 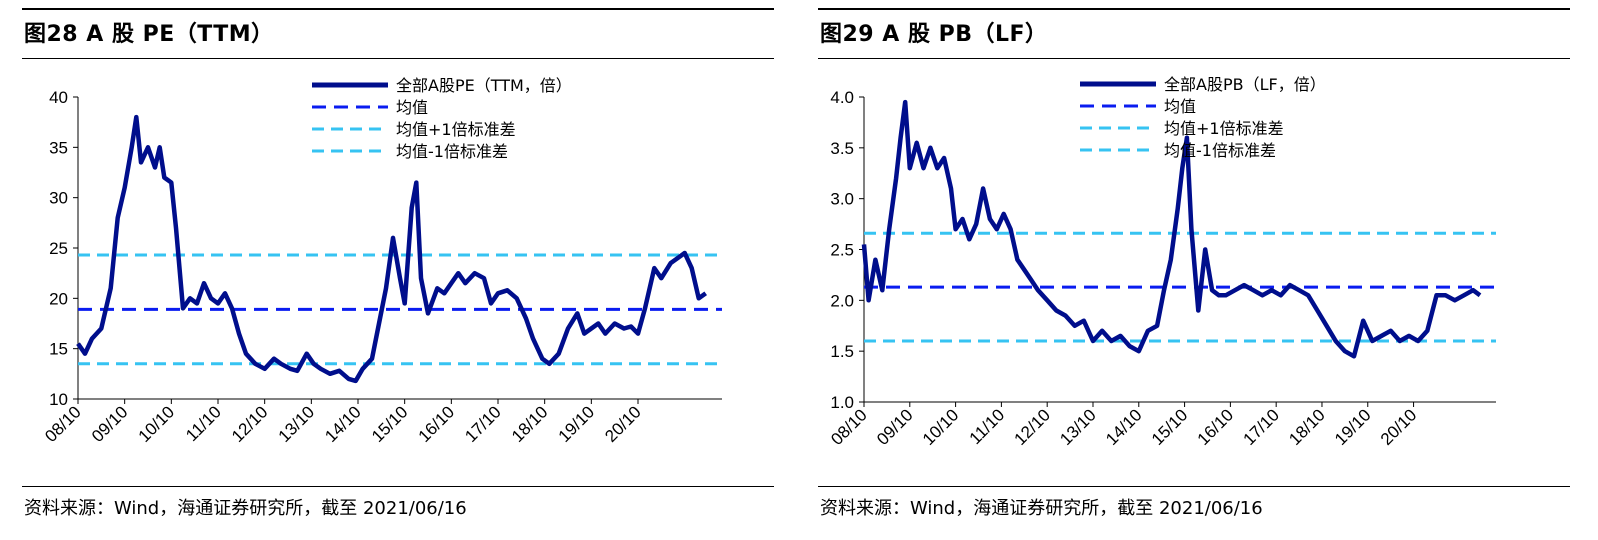 I want to click on figure-title: 图28 A 股 PE（TTM）, so click(x=149, y=34).